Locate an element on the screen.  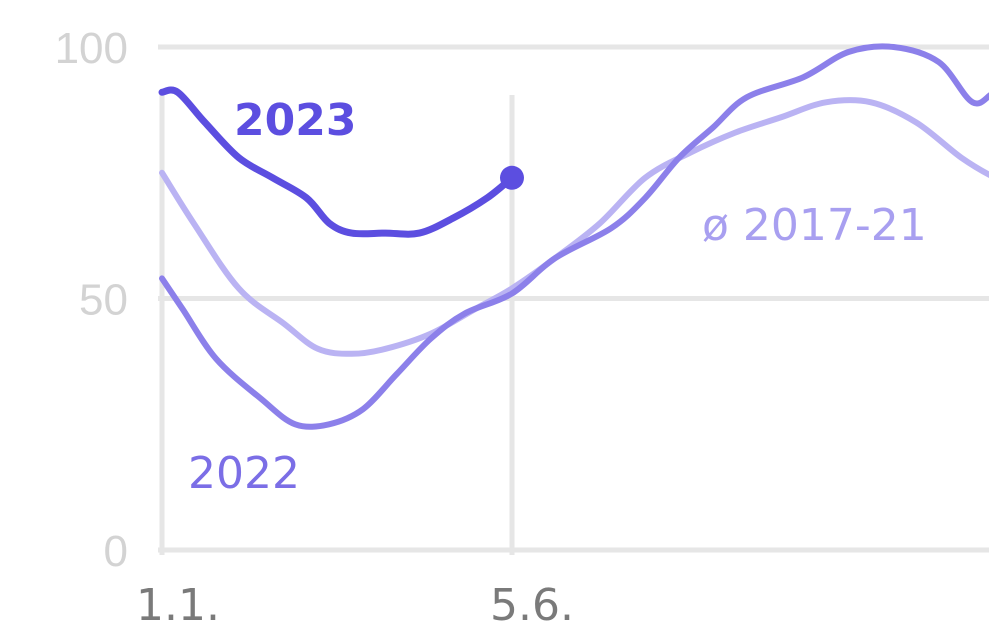
series-label-2022: 2022 is located at coordinates (244, 473).